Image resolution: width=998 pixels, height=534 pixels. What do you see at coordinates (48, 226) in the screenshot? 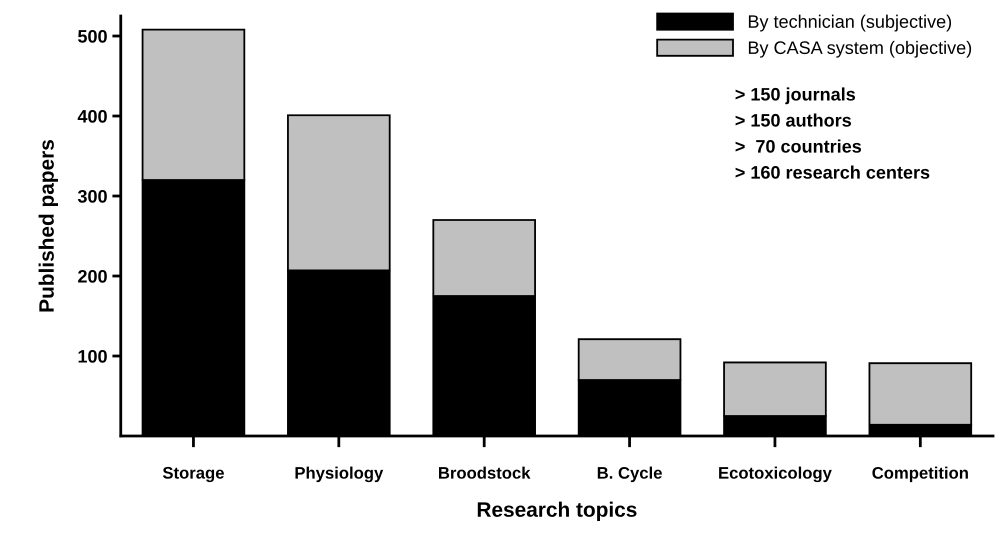
I see `y-axis-title: Published papers` at bounding box center [48, 226].